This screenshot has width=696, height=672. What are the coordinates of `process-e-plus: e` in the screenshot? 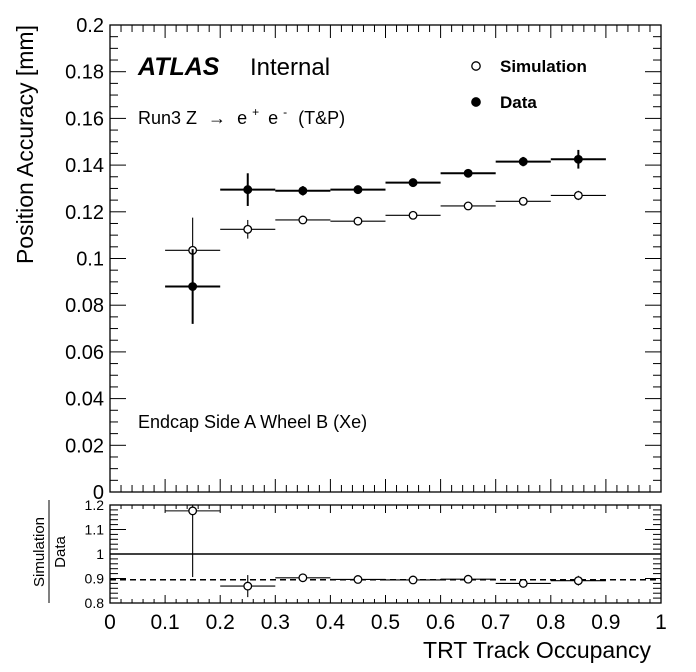 It's located at (242, 118).